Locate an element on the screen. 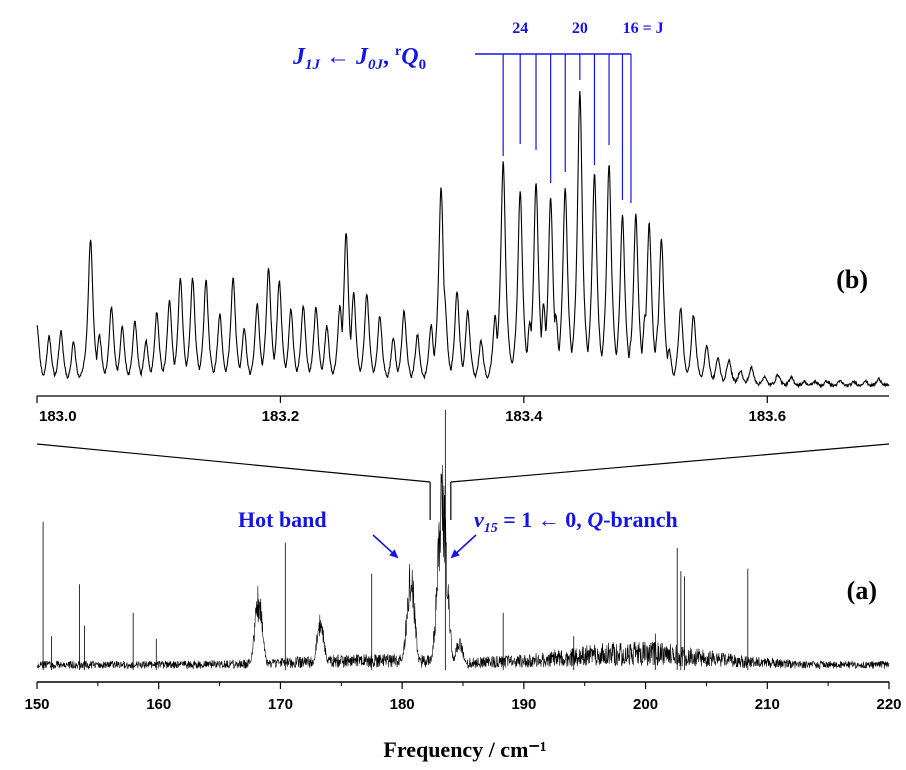 This screenshot has height=770, width=906. assignment-labels: 24 20 16 = J is located at coordinates (587, 28).